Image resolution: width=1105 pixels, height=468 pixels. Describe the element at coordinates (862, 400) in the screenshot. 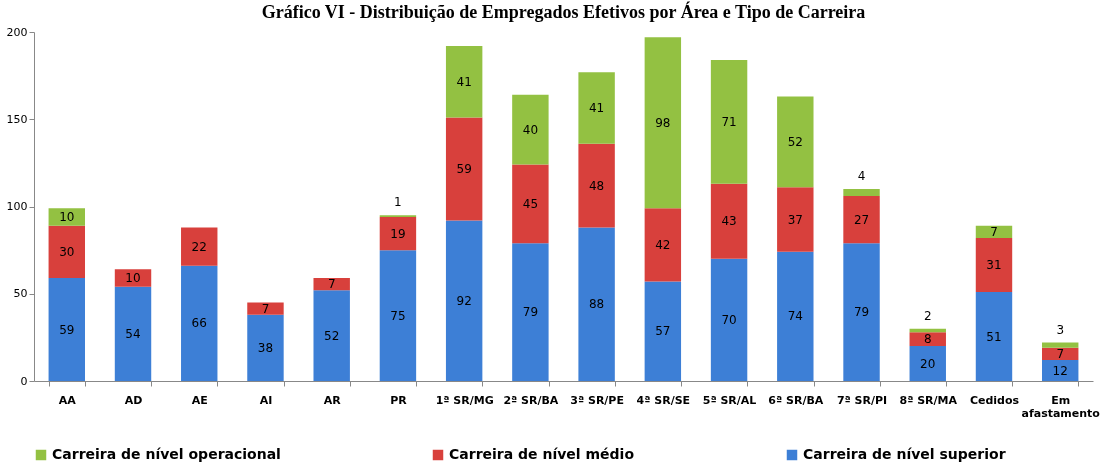

I see `x-tick-label: 7ª SR/PI` at that location.